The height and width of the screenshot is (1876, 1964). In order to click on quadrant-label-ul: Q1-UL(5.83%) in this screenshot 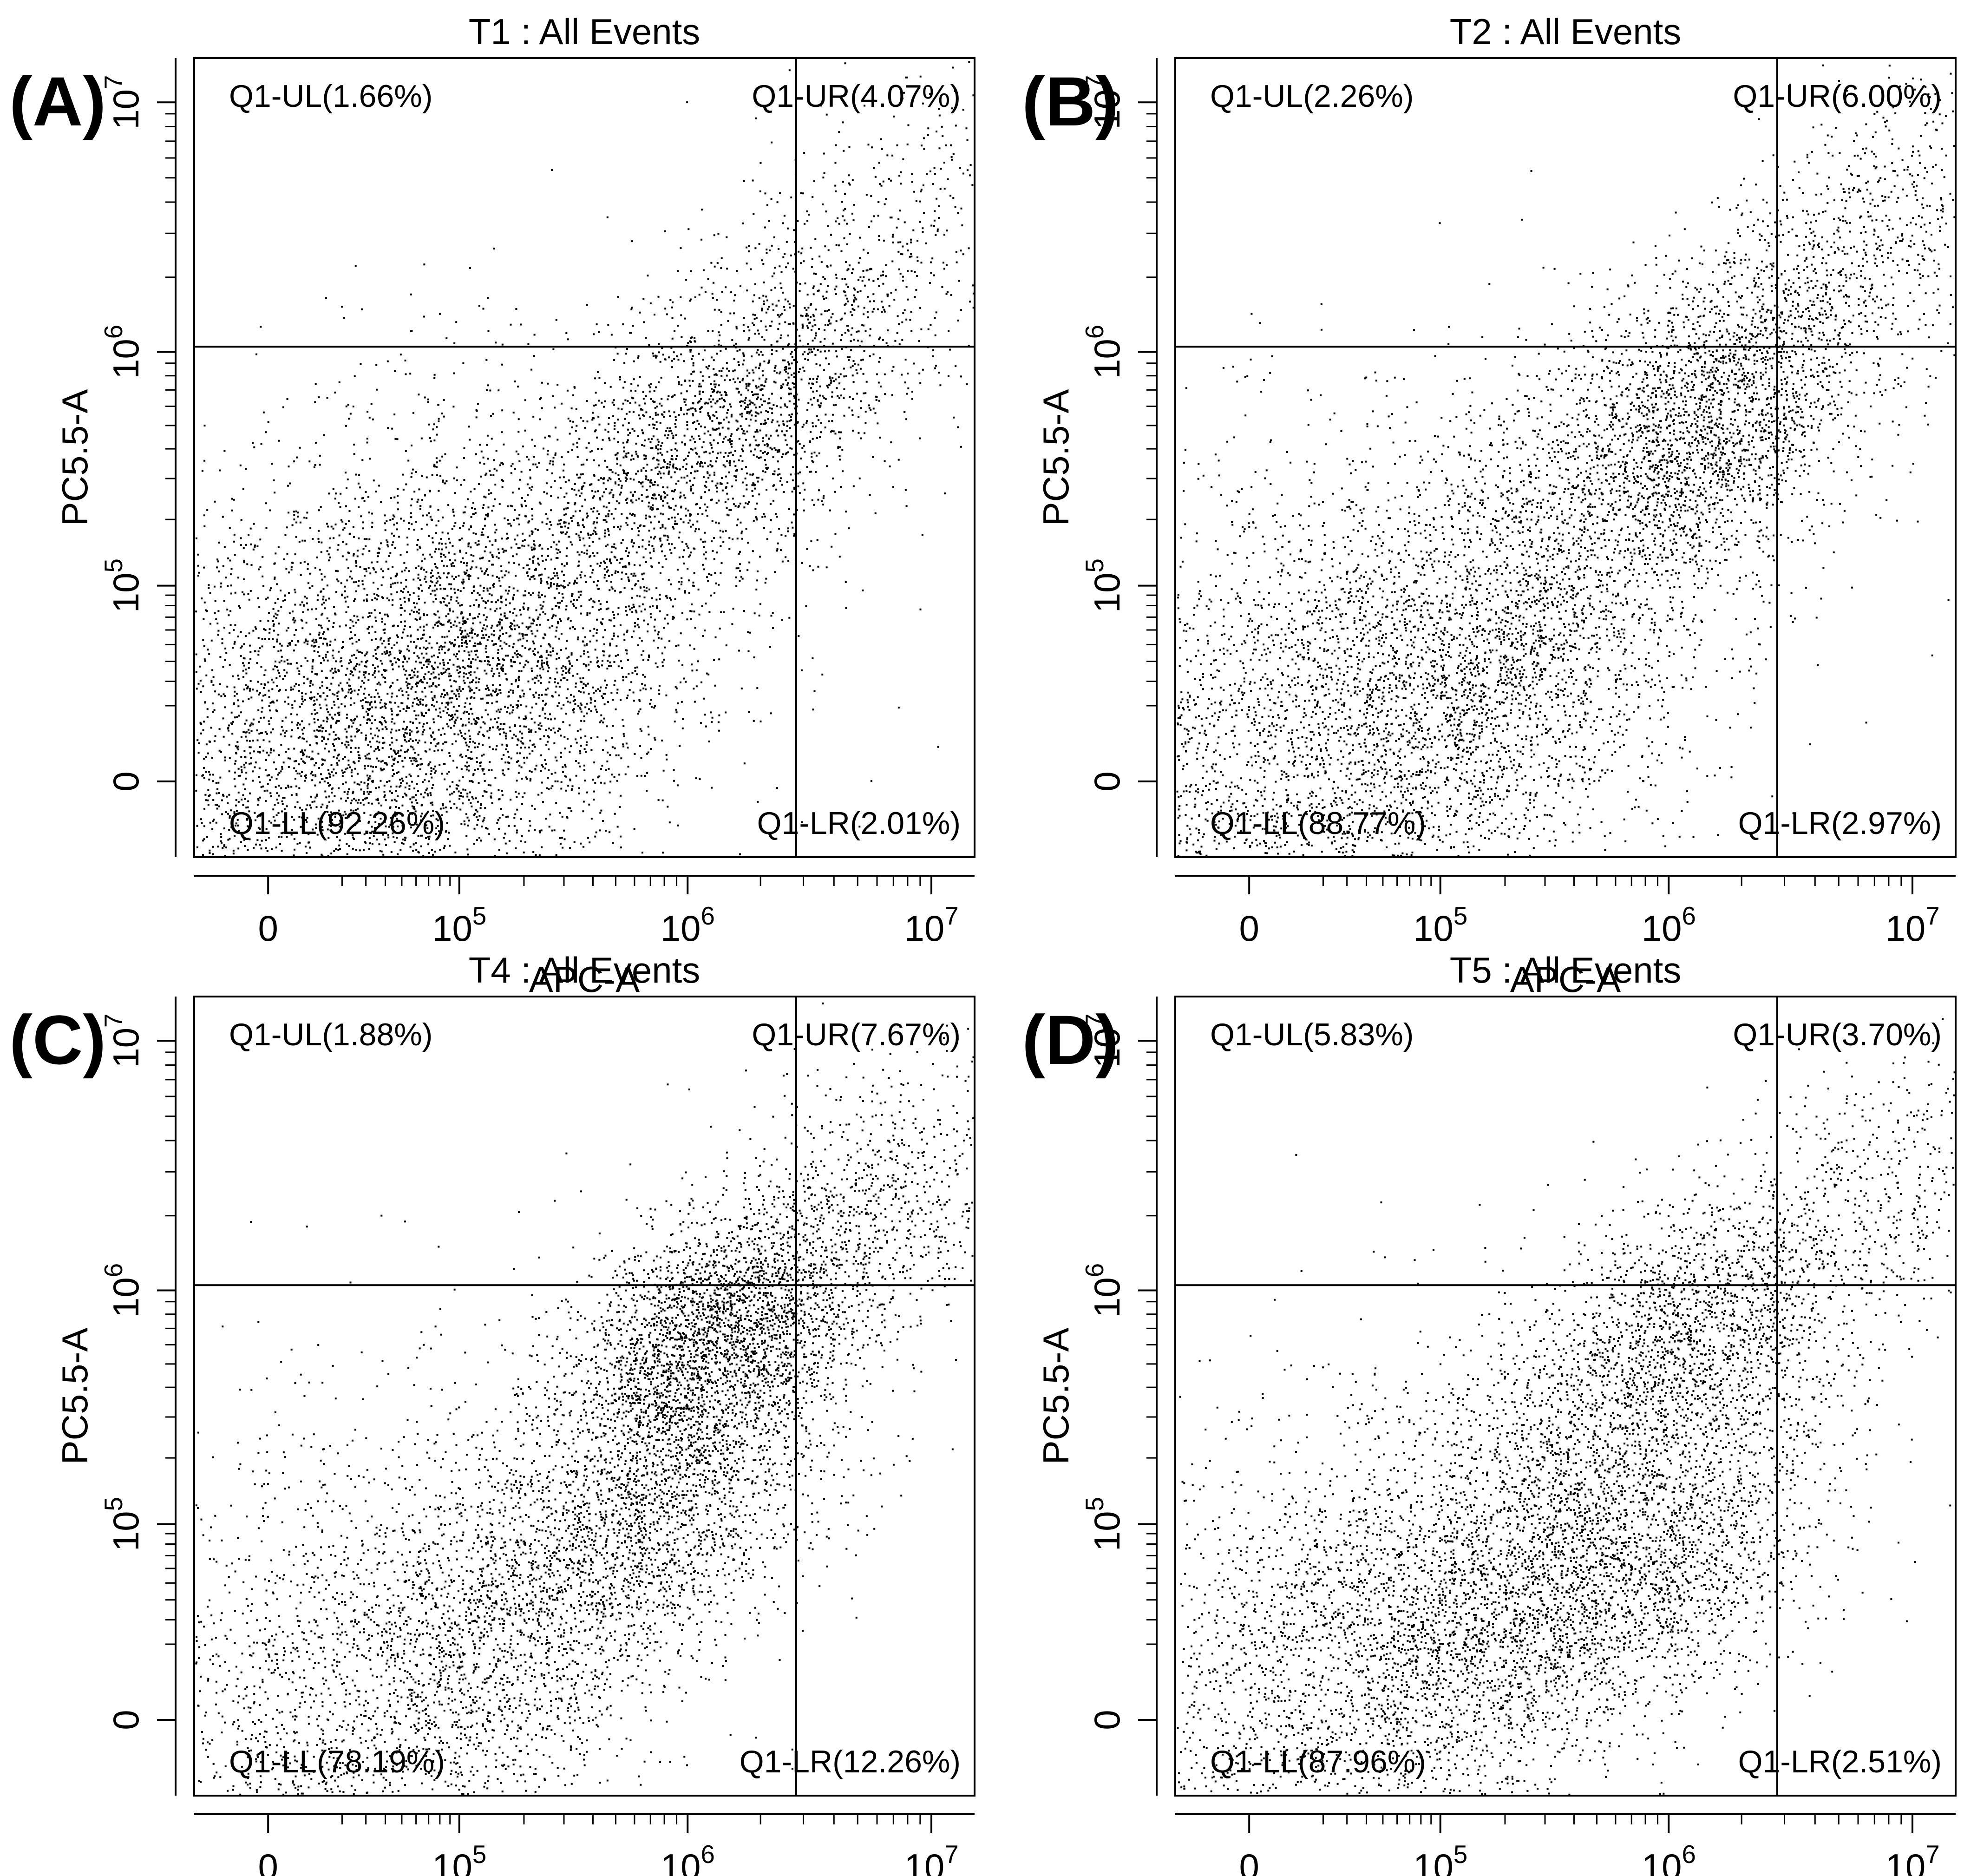, I will do `click(1312, 1034)`.